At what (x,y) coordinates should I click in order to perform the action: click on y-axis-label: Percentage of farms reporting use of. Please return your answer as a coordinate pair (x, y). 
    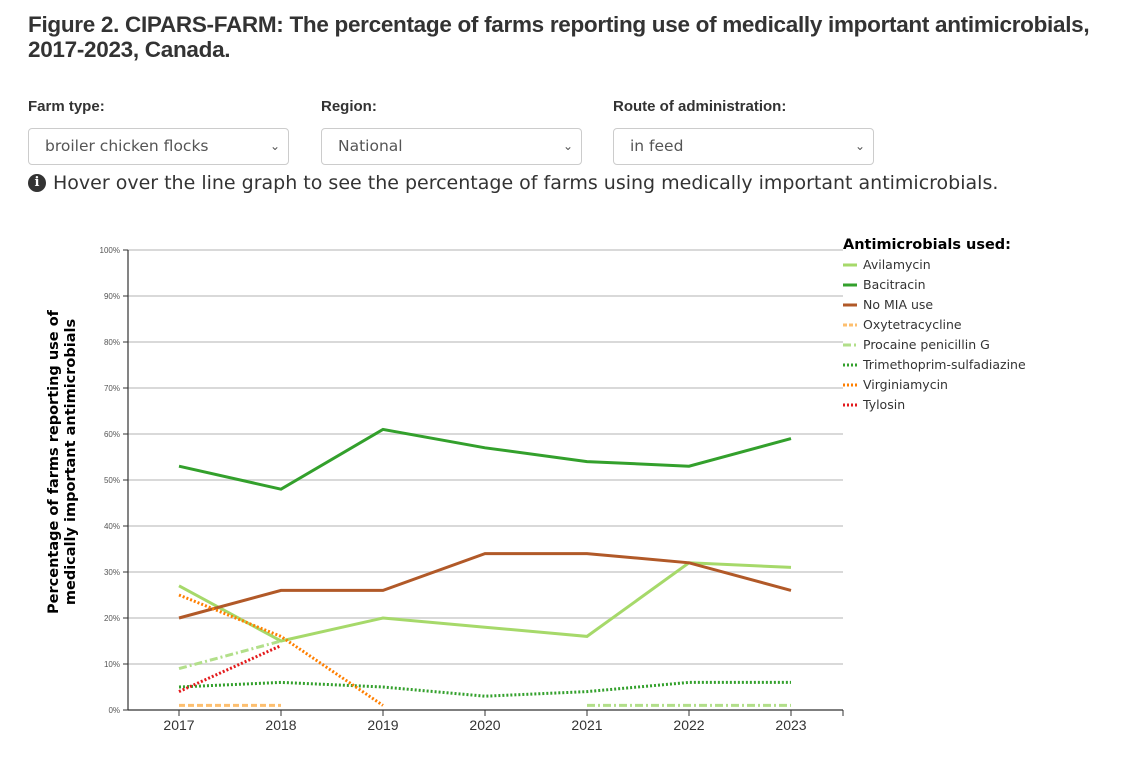
    Looking at the image, I should click on (54, 461).